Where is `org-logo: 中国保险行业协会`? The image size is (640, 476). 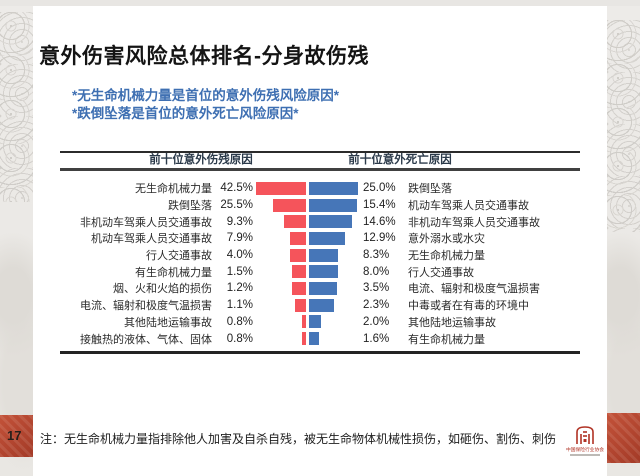
org-logo: 中国保险行业协会 is located at coordinates (585, 440).